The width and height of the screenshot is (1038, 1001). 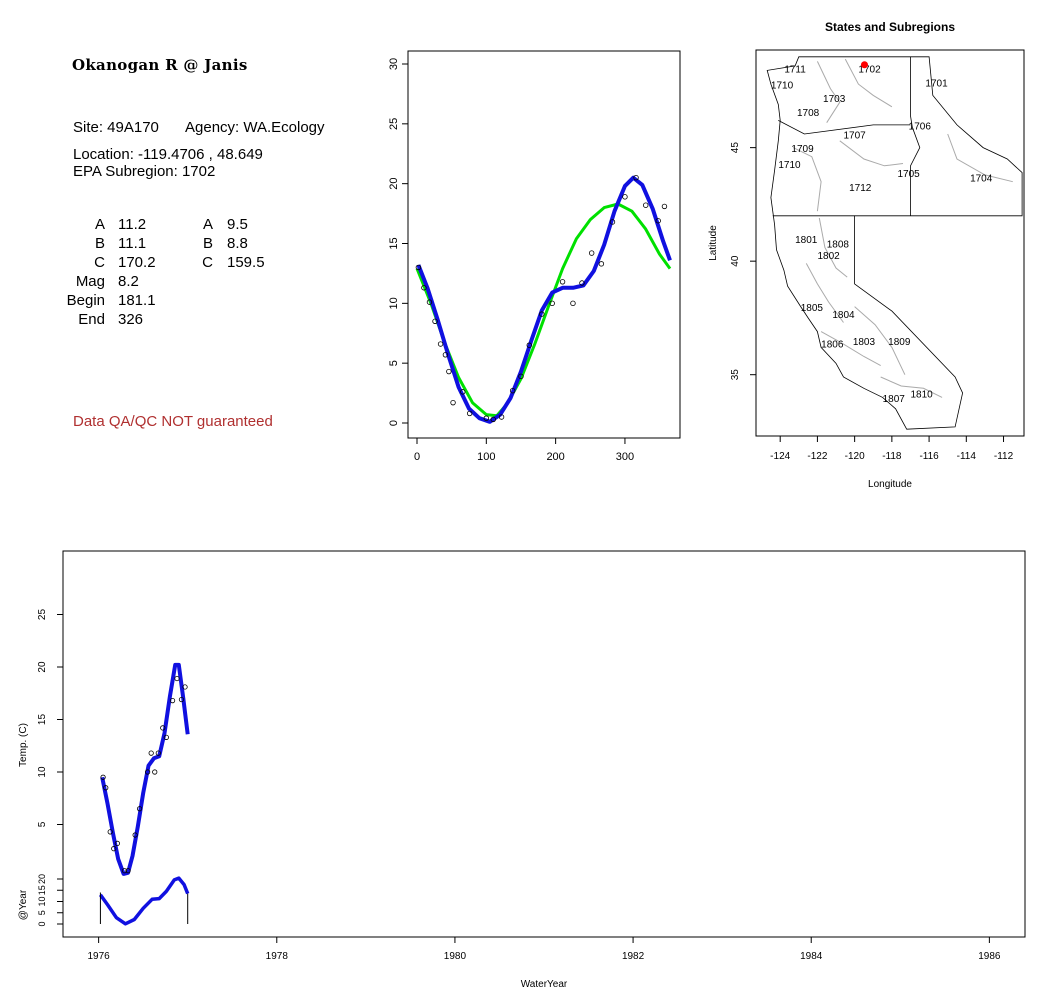 What do you see at coordinates (246, 262) in the screenshot?
I see `param-value: 159.5` at bounding box center [246, 262].